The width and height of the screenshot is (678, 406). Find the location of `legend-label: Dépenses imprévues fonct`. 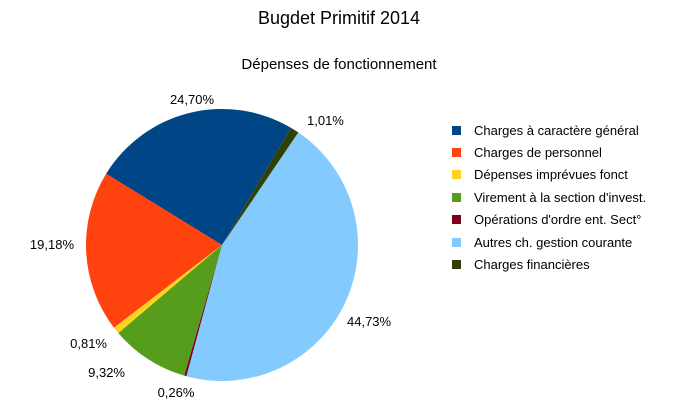

legend-label: Dépenses imprévues fonct is located at coordinates (551, 175).